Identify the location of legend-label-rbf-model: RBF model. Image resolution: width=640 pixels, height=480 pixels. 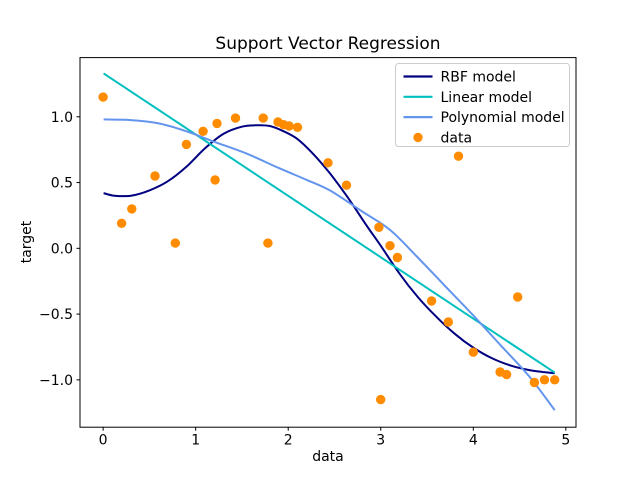
(478, 78).